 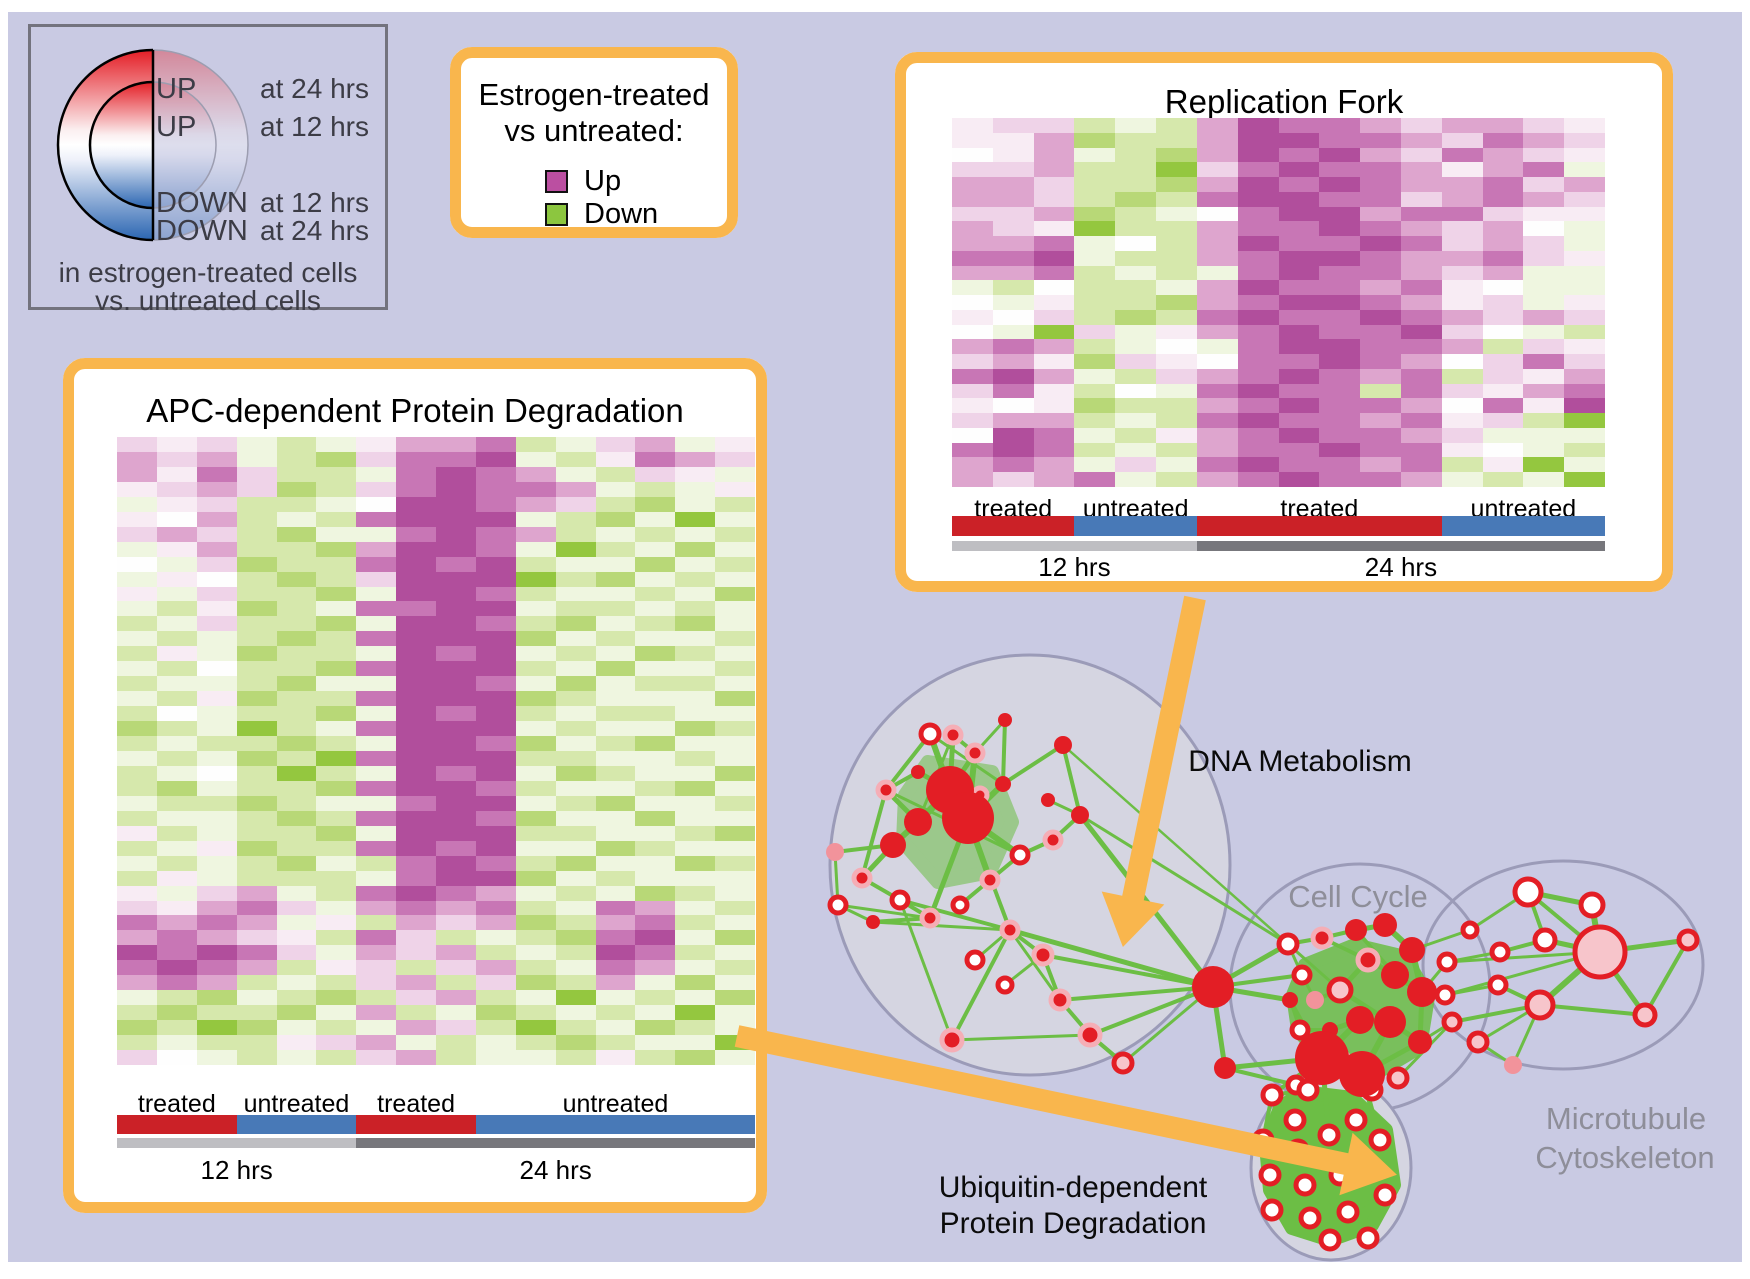 I want to click on overlap-dir-down-12: DOWN, so click(x=202, y=203).